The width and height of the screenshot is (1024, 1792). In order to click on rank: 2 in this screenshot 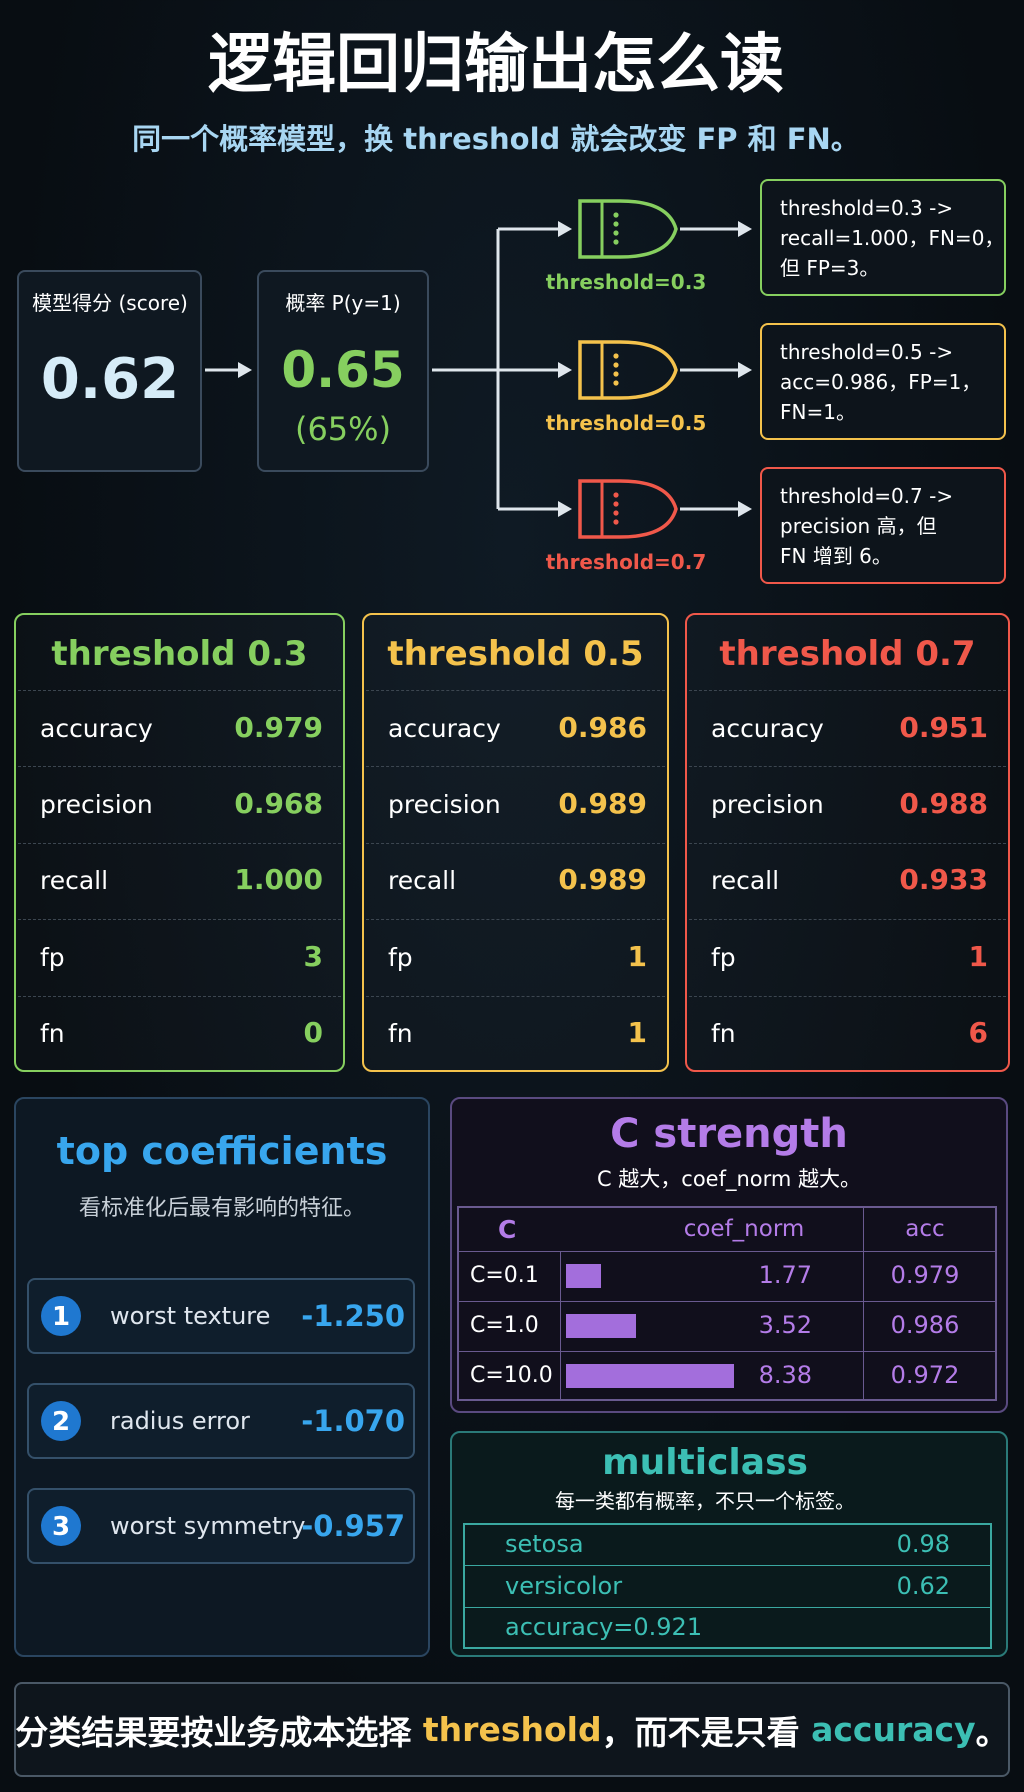, I will do `click(61, 1421)`.